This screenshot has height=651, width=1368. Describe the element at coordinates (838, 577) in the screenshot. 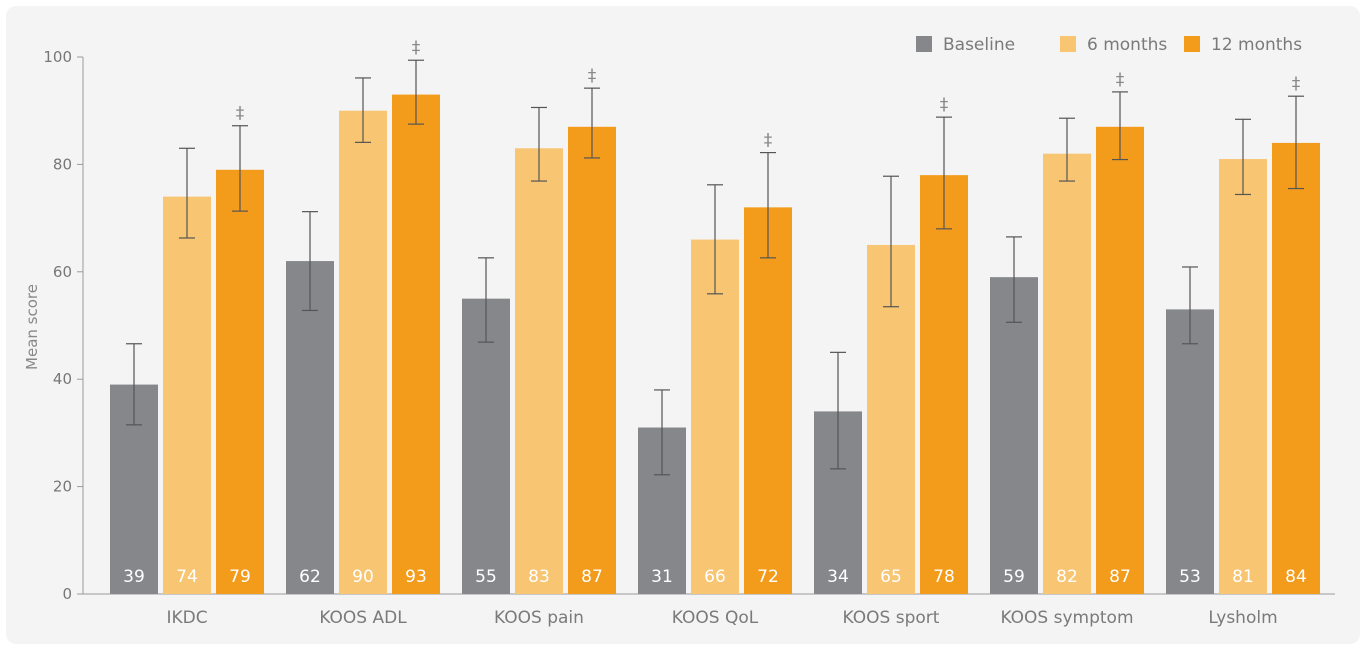

I see `data-label: 34` at that location.